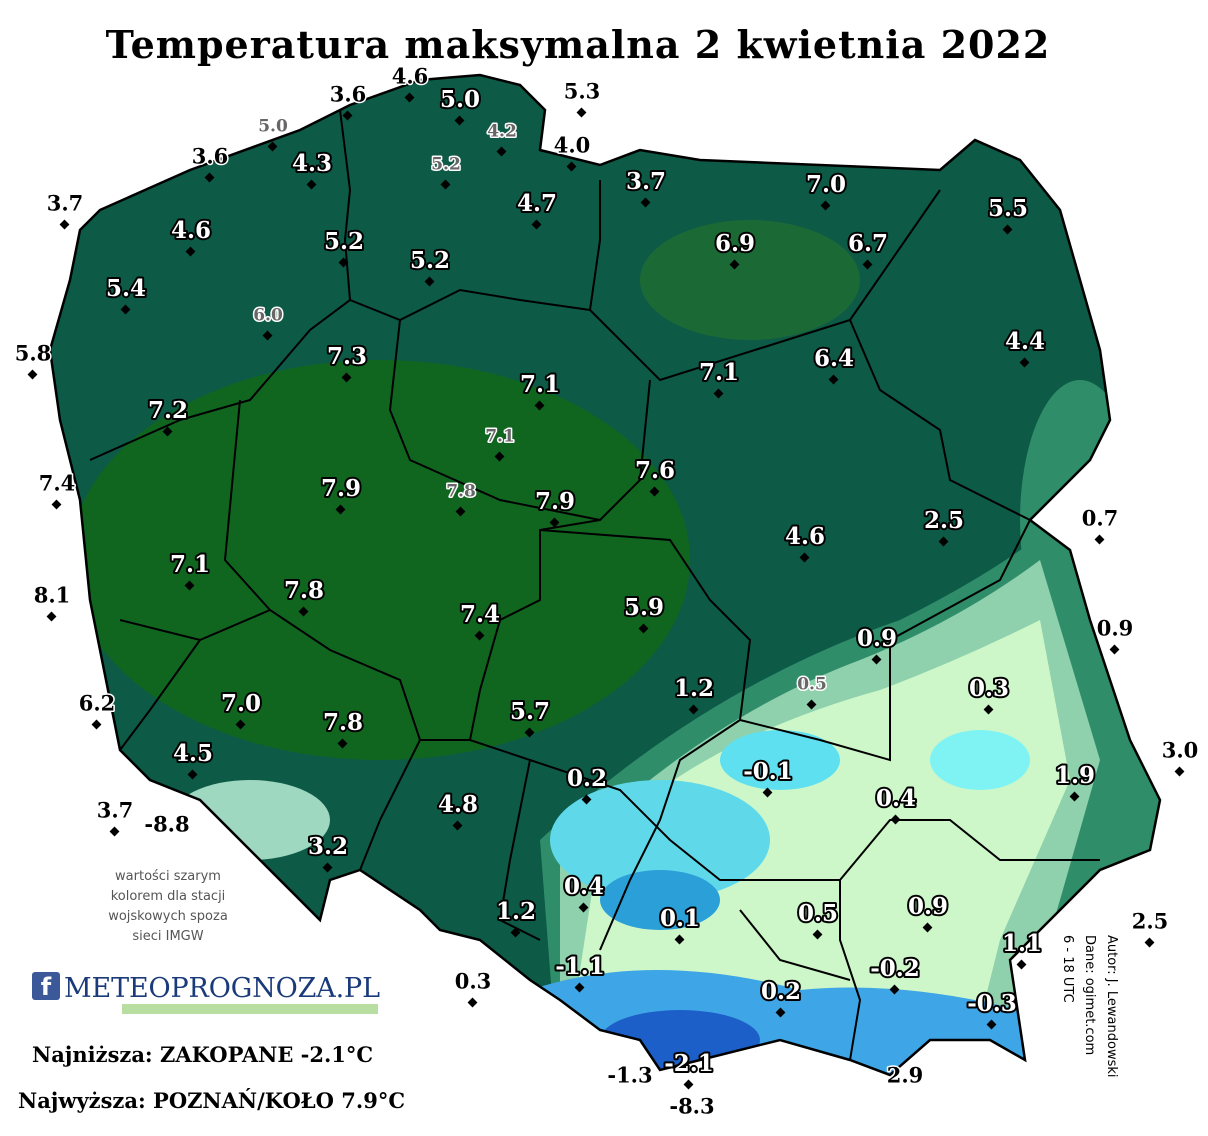 The height and width of the screenshot is (1136, 1208). I want to click on station-value: 8.1, so click(52, 595).